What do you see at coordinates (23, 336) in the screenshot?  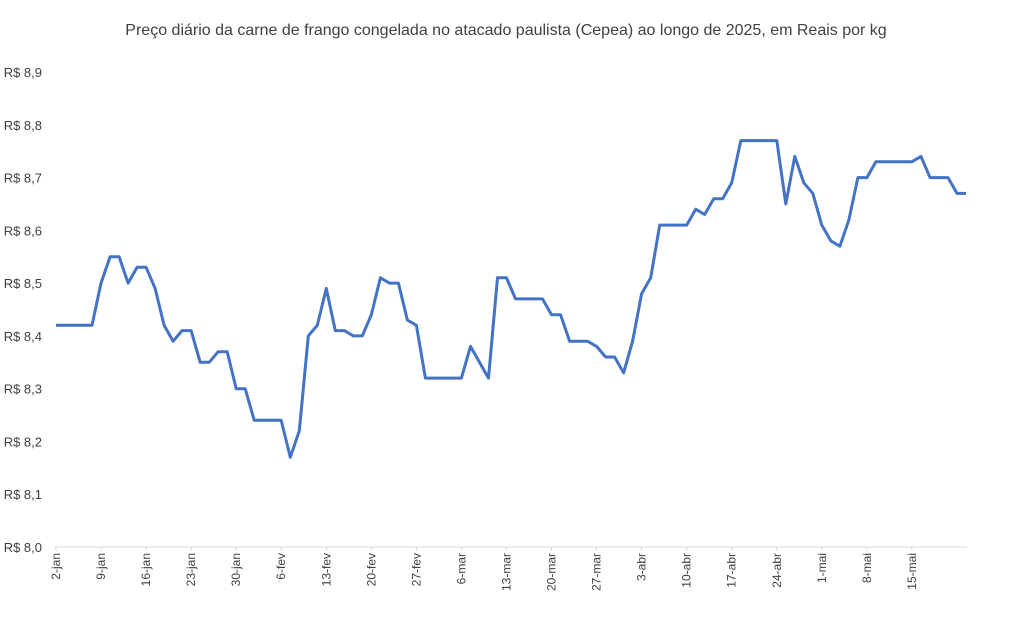 I see `y-tick-label: R$ 8,4` at bounding box center [23, 336].